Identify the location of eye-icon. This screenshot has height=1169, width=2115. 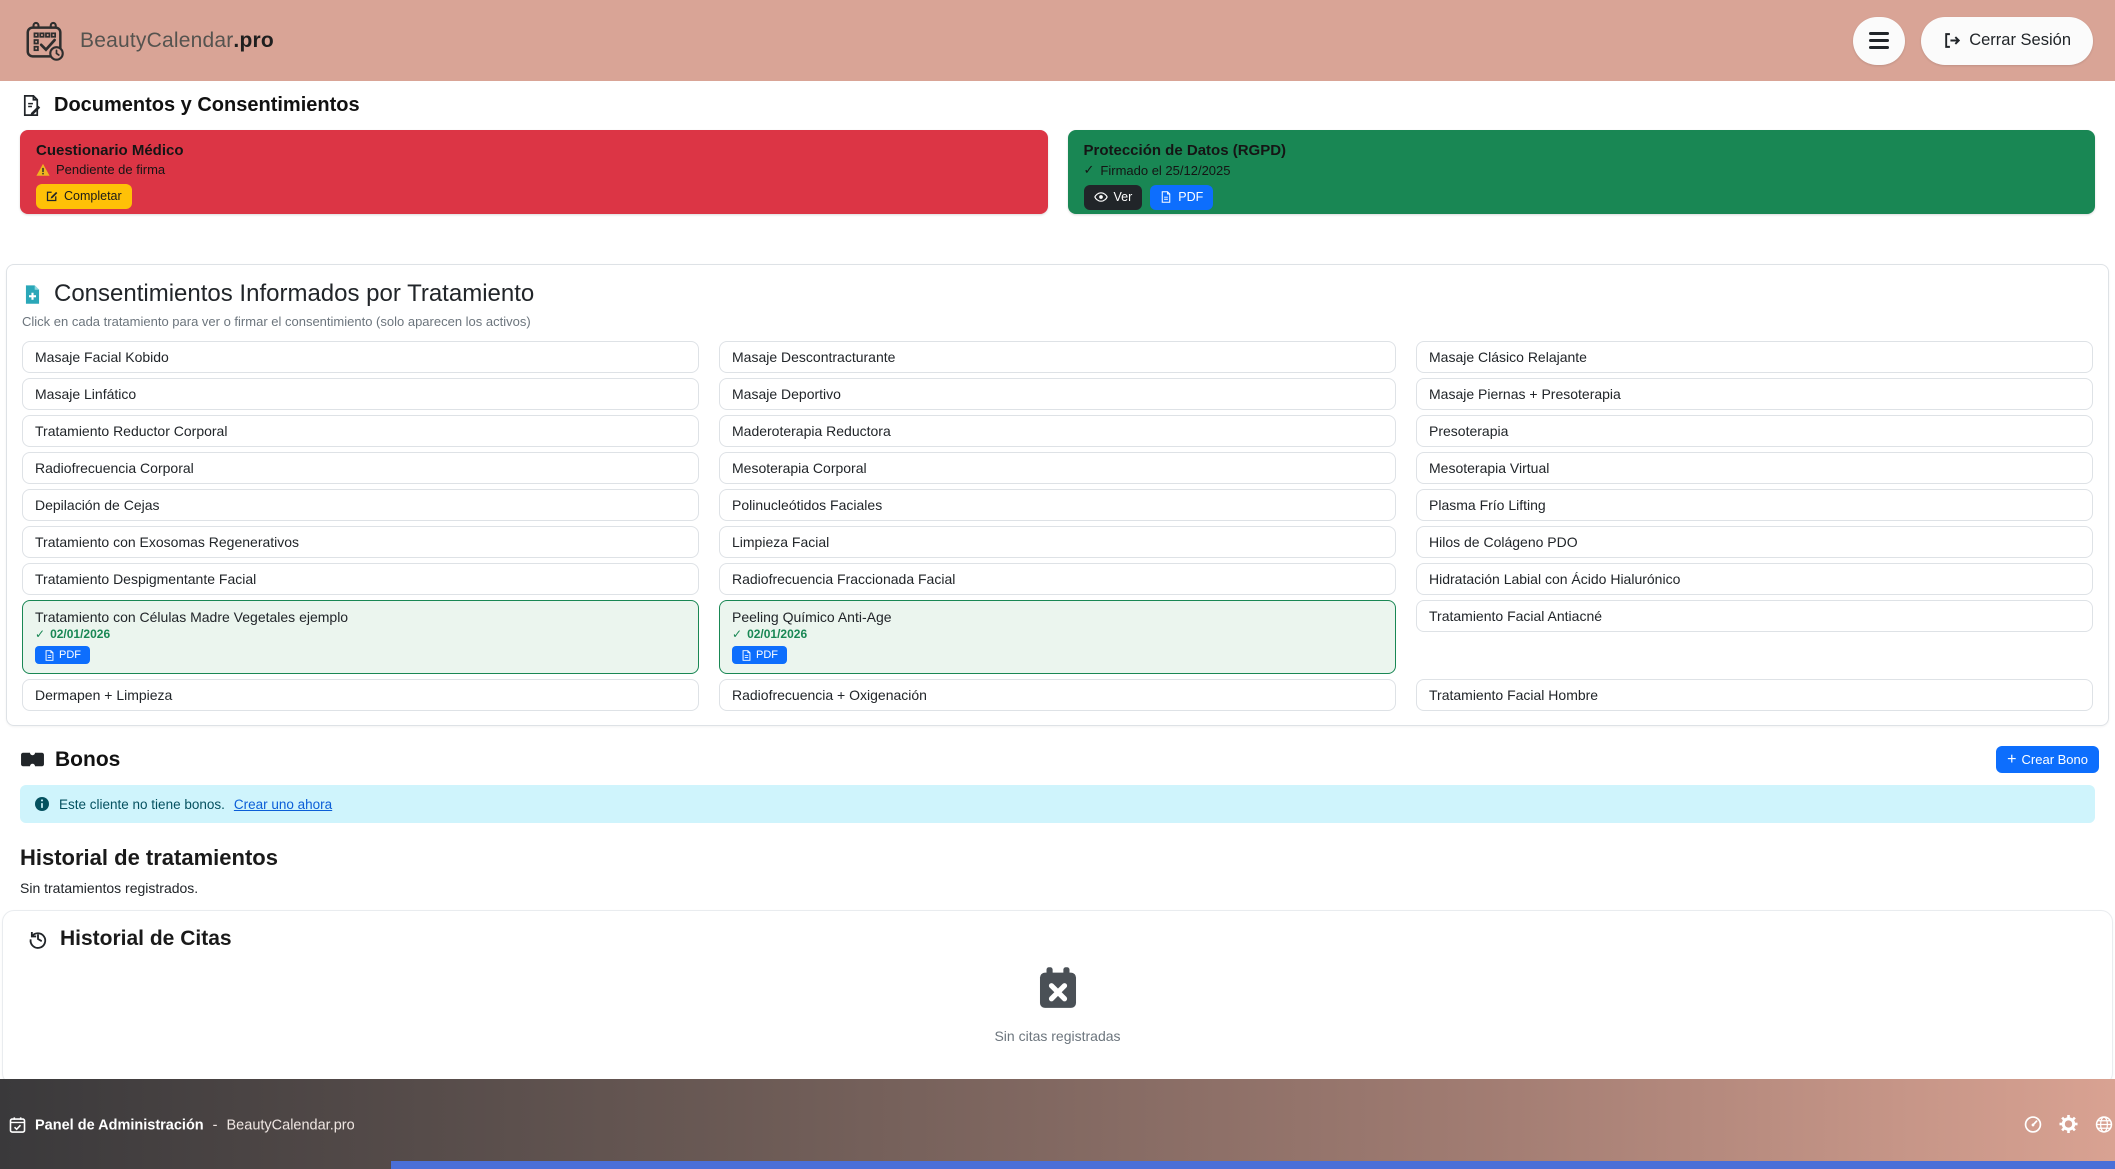
(1100, 197).